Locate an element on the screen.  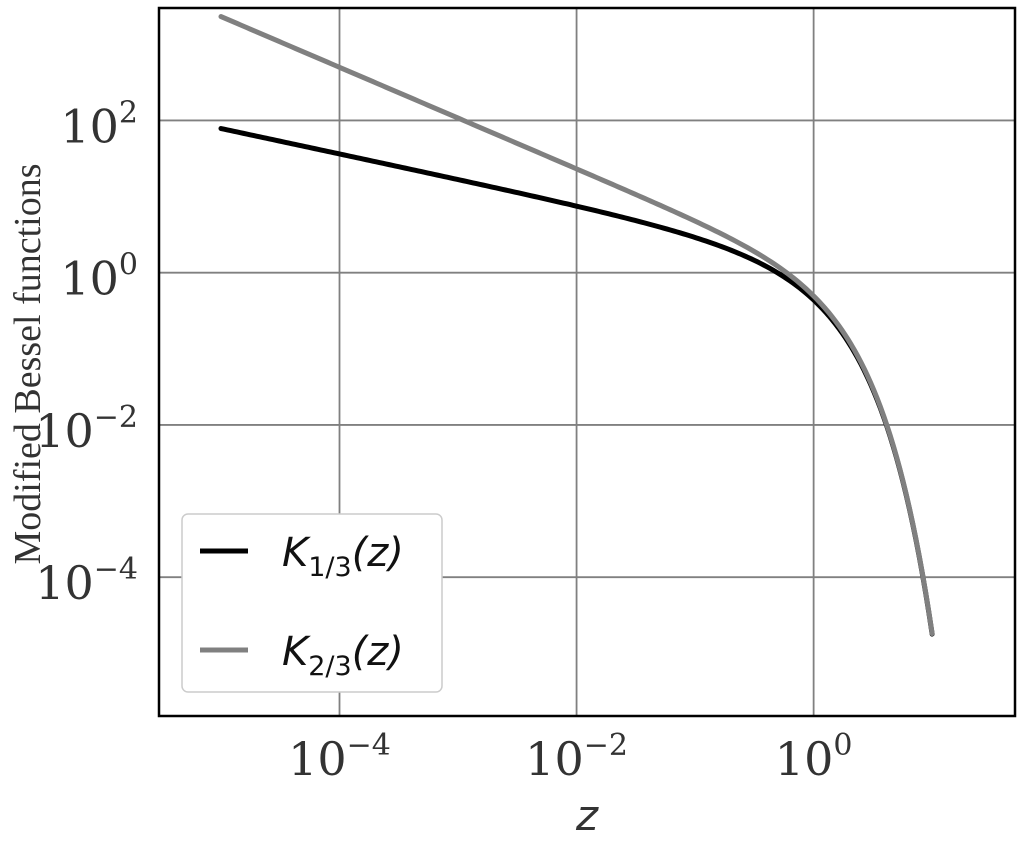
x-tick-labels: 10⁻⁴ 10⁻² 10⁰ is located at coordinates (570, 757).